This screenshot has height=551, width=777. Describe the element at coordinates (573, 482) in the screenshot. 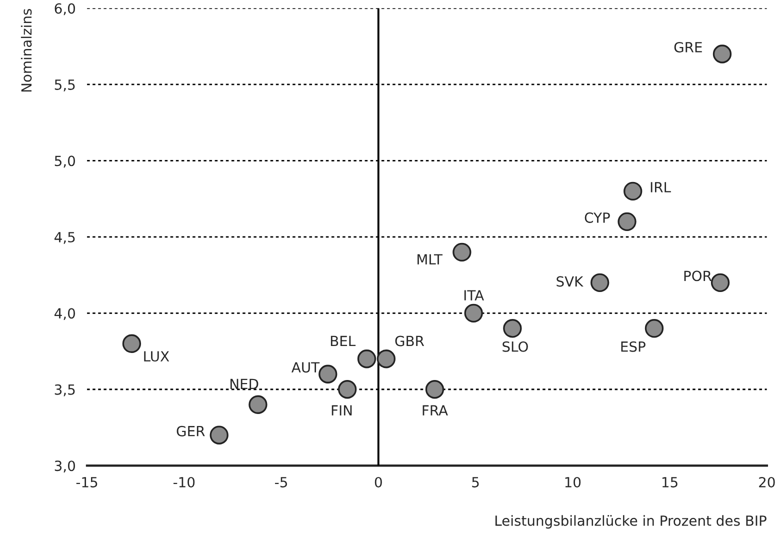

I see `x-tick-label: 10` at that location.